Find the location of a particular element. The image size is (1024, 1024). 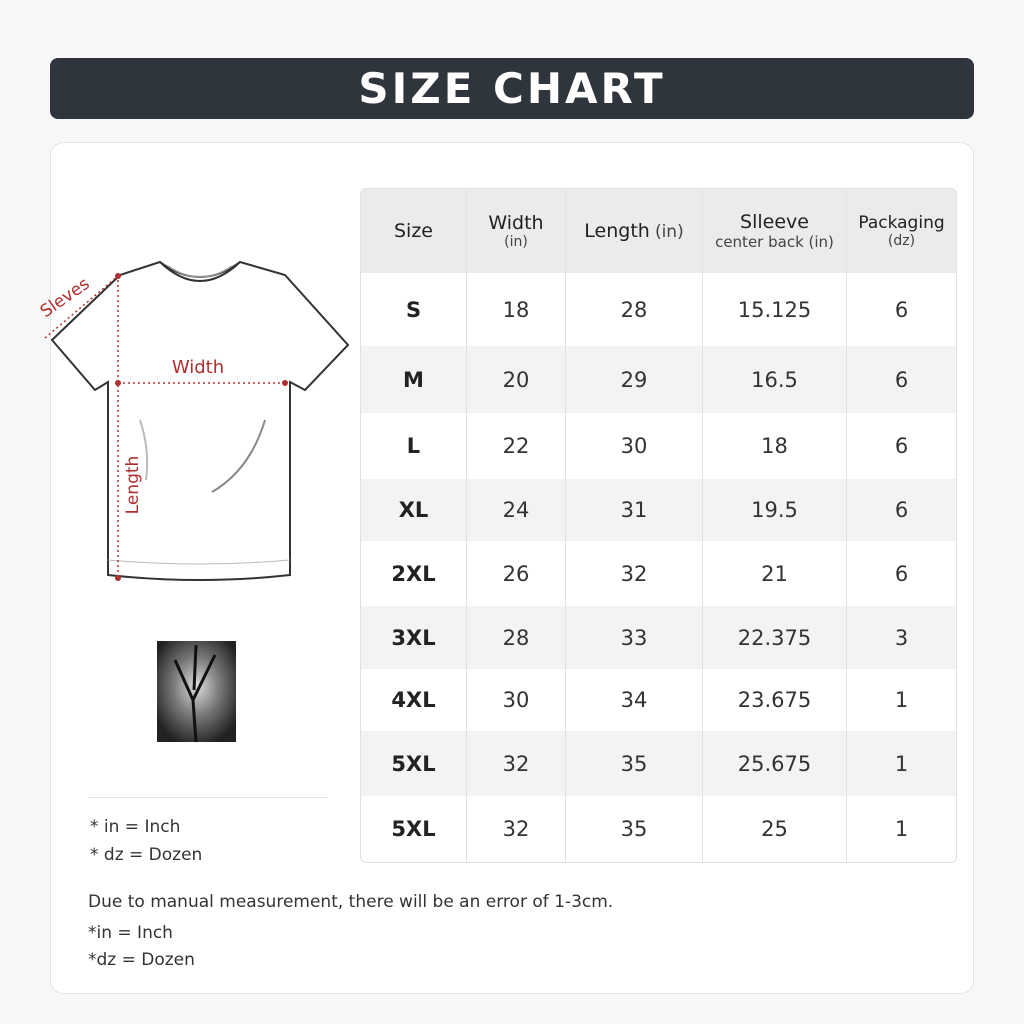

table-row: XL 24 31 19.5 6 is located at coordinates (658, 510).